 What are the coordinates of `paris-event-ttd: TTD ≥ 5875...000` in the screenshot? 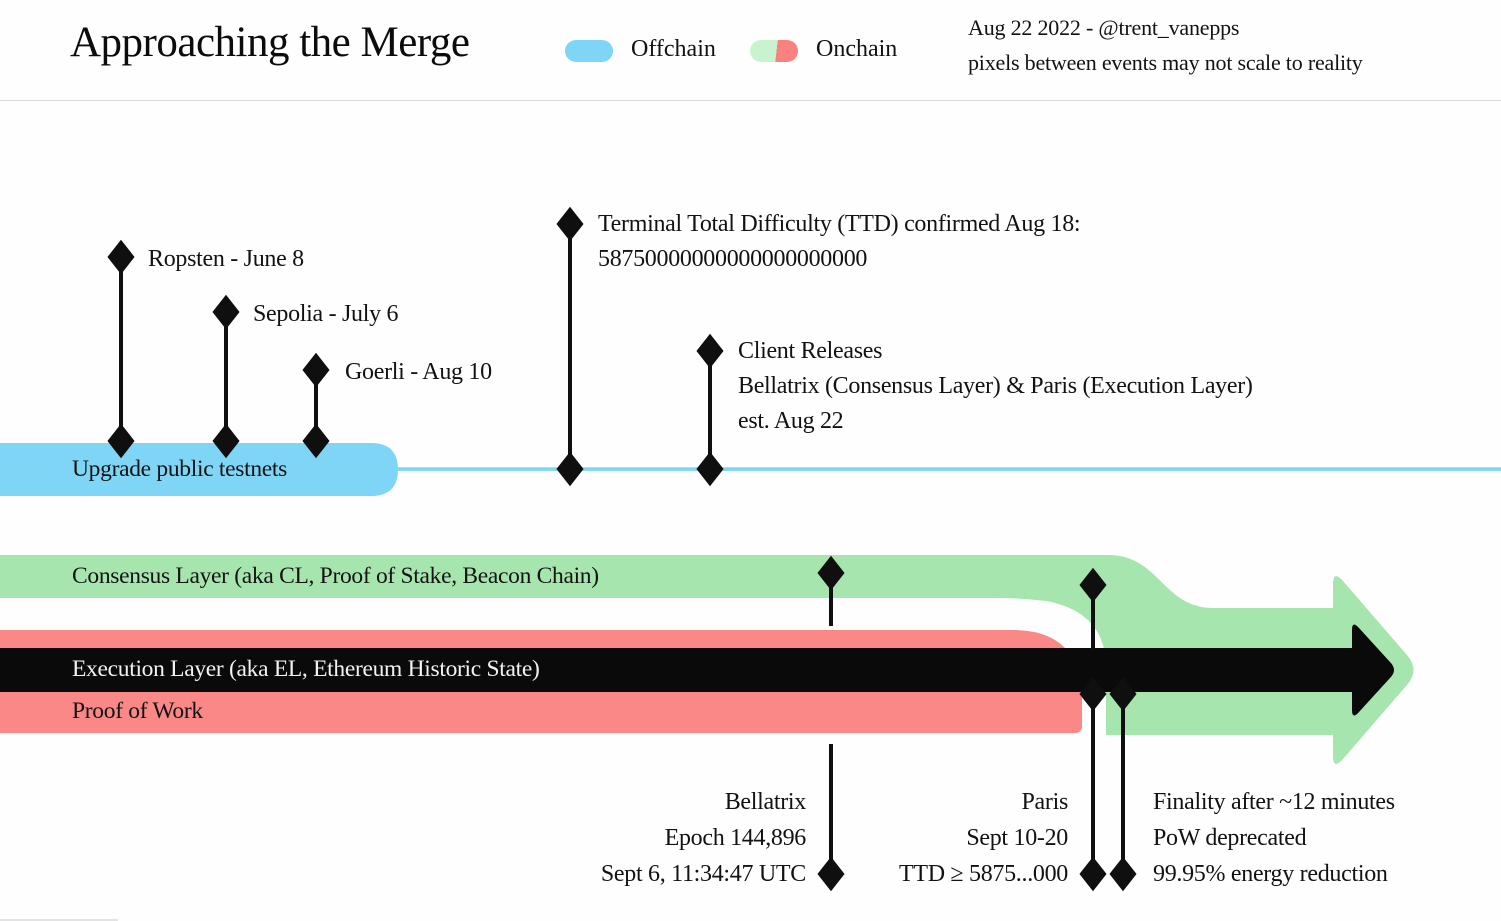 It's located at (983, 874).